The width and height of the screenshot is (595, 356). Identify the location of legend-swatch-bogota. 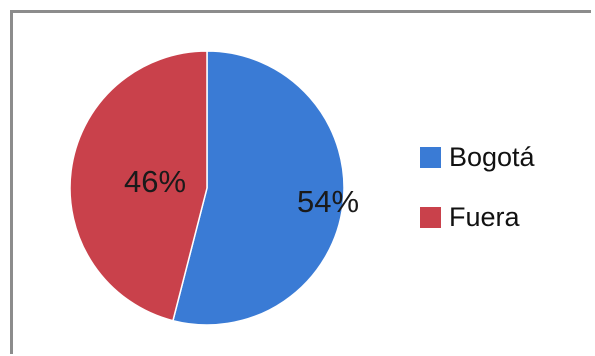
(430, 157).